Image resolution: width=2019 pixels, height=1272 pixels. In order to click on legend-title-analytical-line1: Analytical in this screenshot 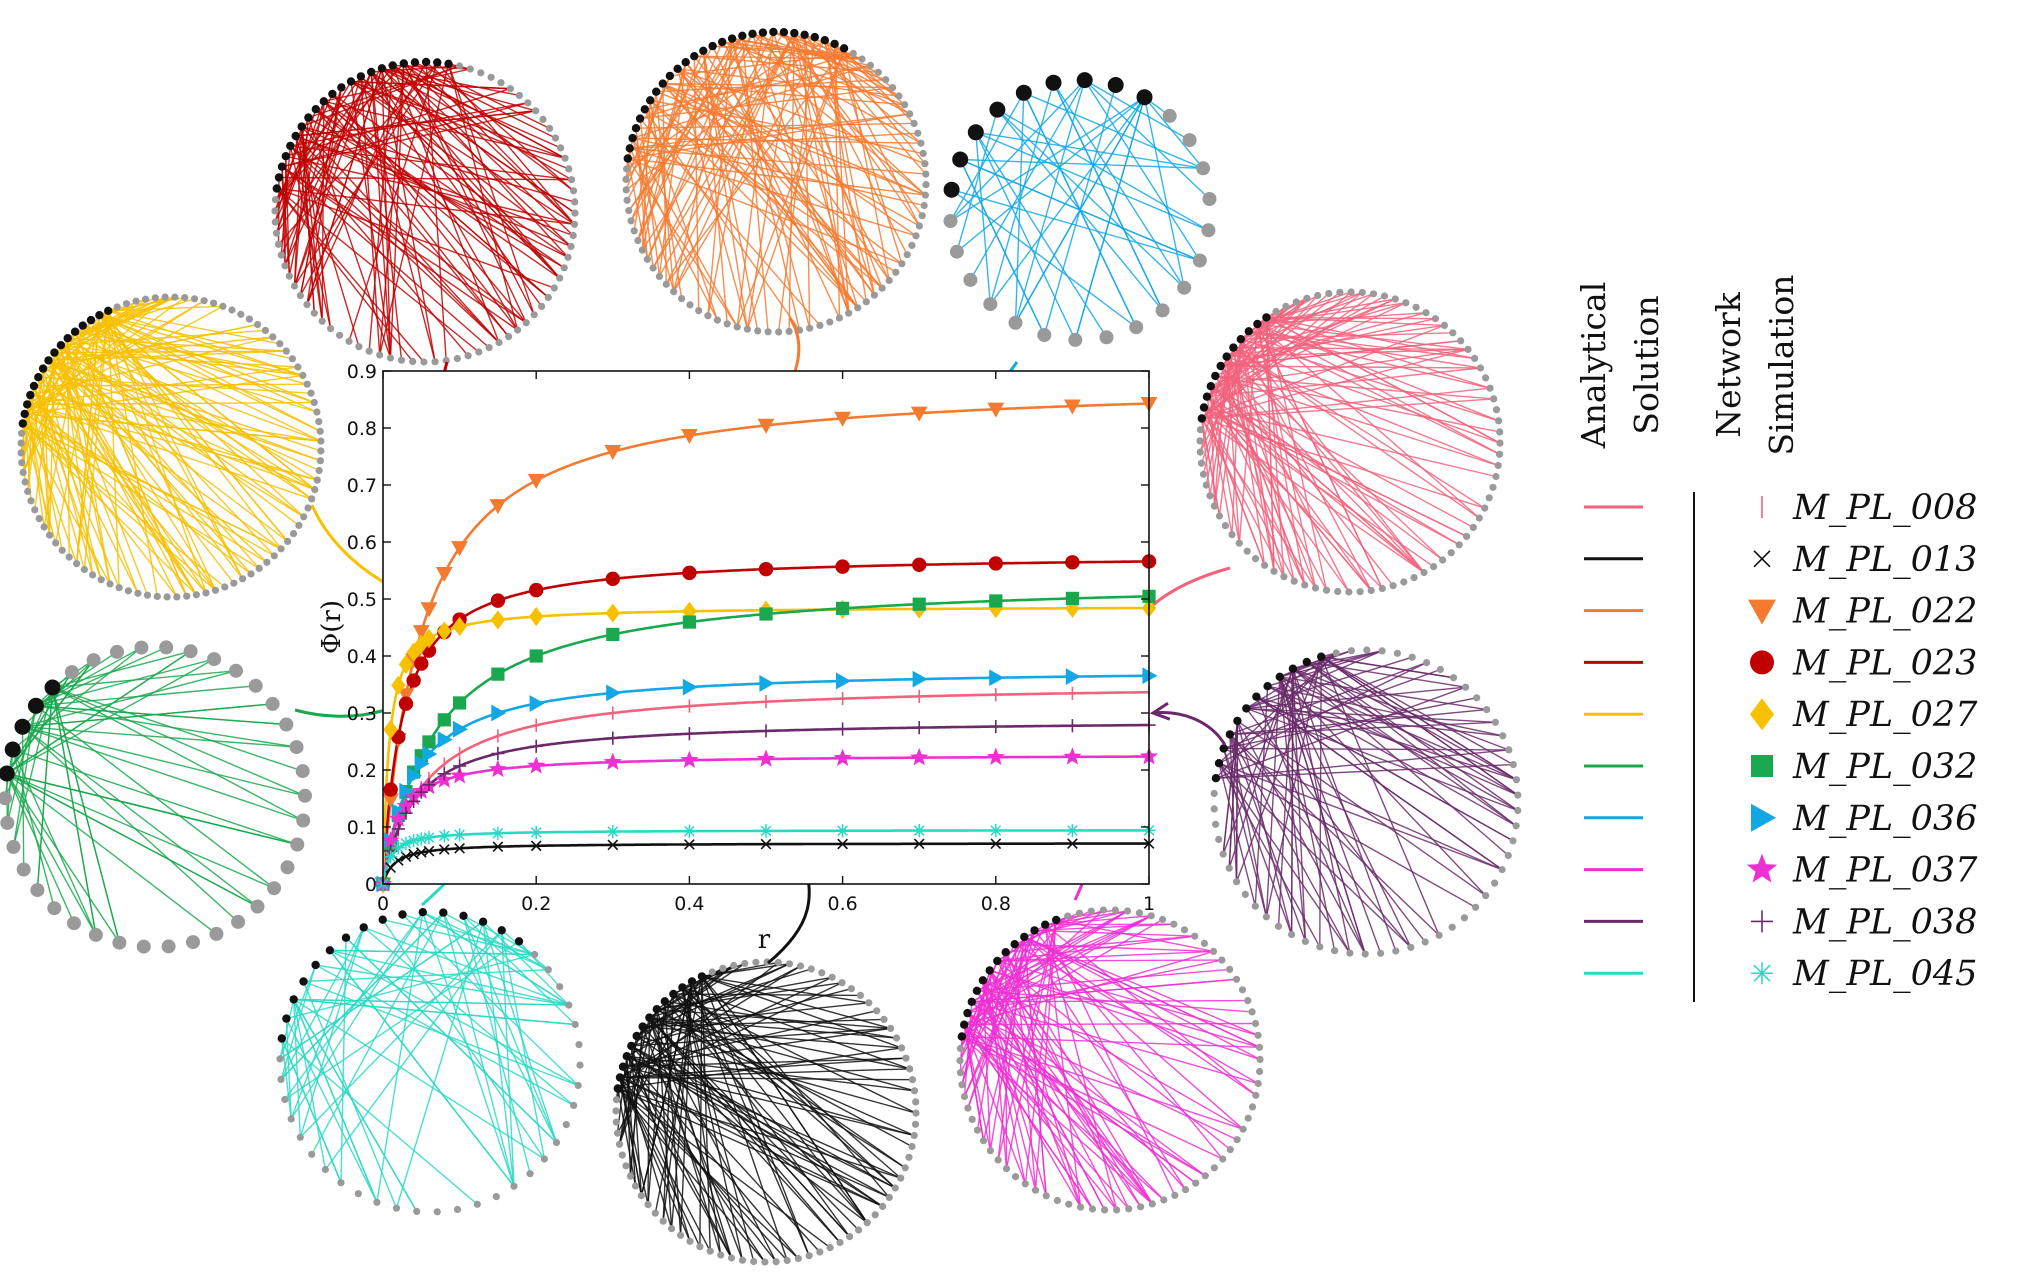, I will do `click(1593, 365)`.